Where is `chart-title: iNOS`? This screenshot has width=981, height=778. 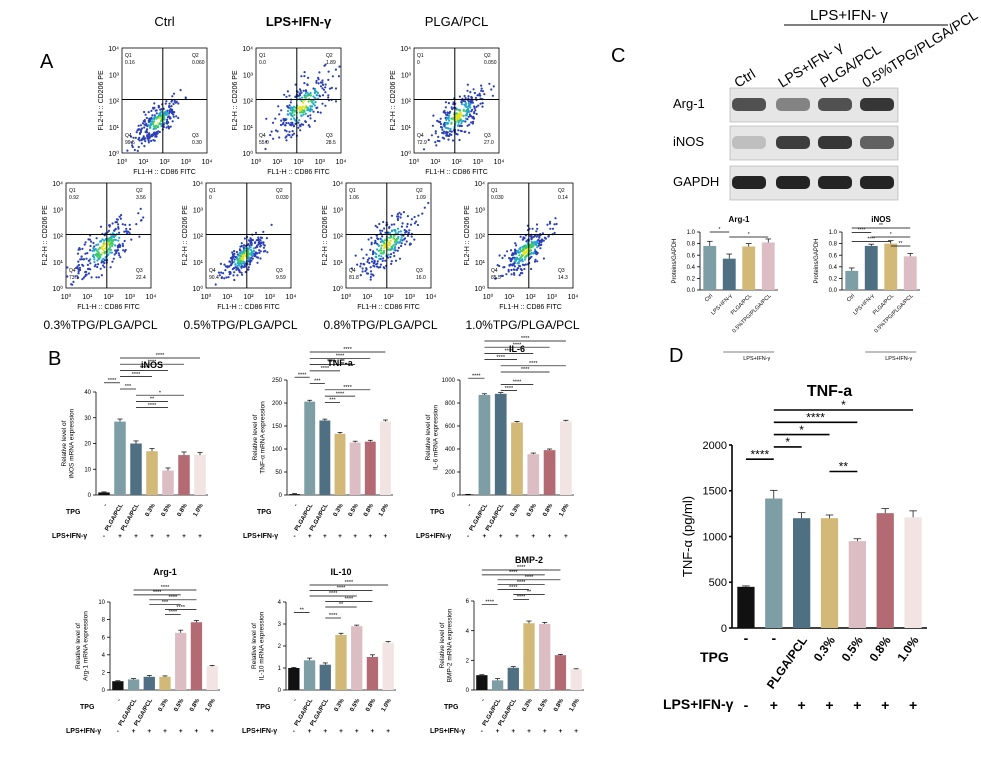
chart-title: iNOS is located at coordinates (152, 365).